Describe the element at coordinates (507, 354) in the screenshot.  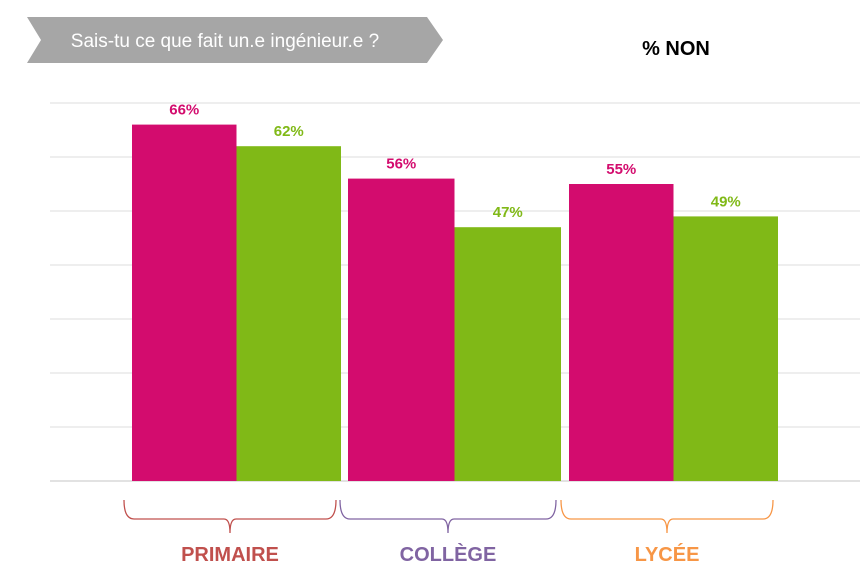
I see `bar-collège-2` at that location.